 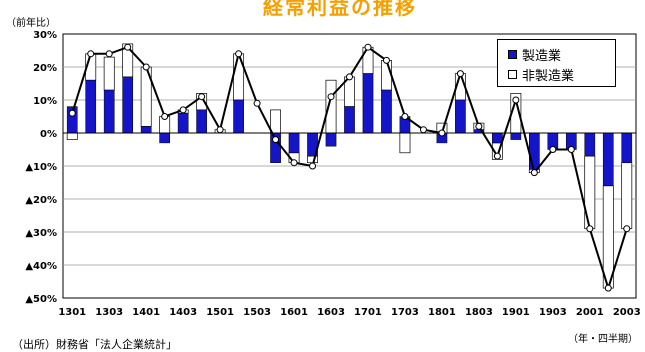 What do you see at coordinates (41, 299) in the screenshot?
I see `y-tick-label: ▲50%` at bounding box center [41, 299].